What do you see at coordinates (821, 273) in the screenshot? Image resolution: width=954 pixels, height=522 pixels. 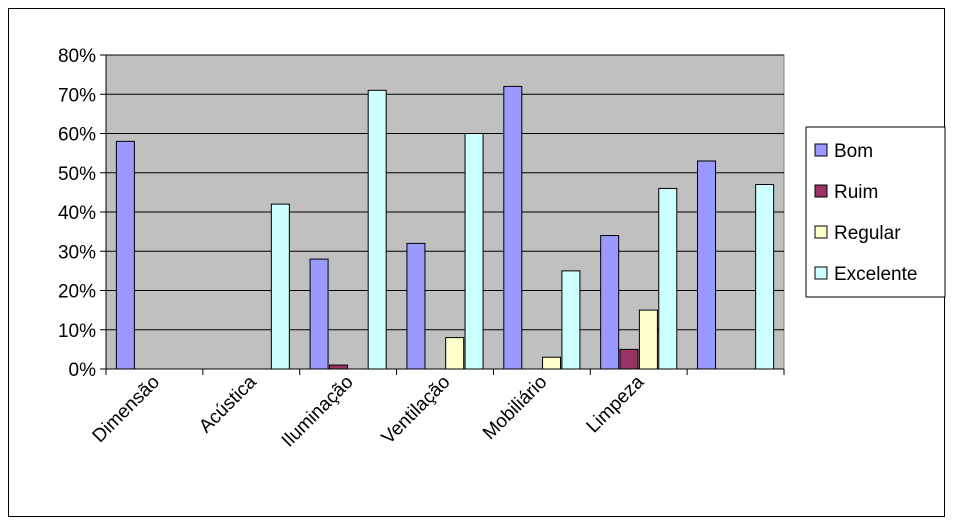 I see `legend-swatch-excelente` at bounding box center [821, 273].